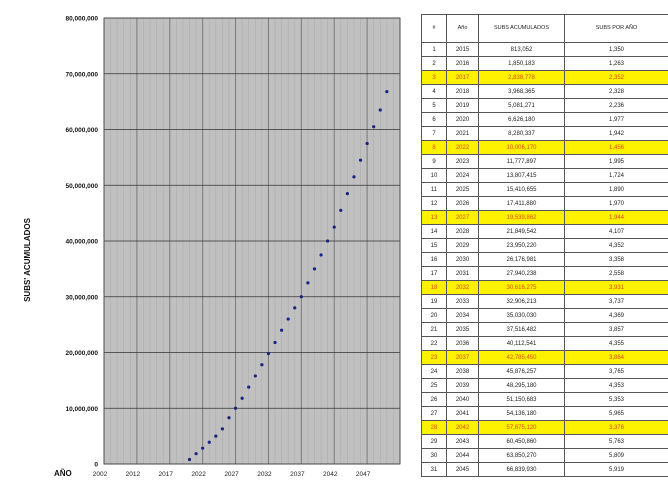  What do you see at coordinates (521, 63) in the screenshot?
I see `table-cell: 1,850,183` at bounding box center [521, 63].